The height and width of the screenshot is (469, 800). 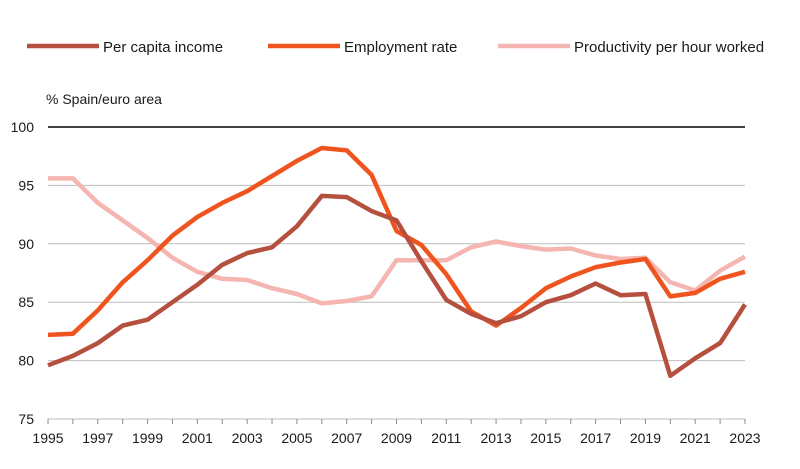 What do you see at coordinates (346, 438) in the screenshot?
I see `x-tick-label: 2007` at bounding box center [346, 438].